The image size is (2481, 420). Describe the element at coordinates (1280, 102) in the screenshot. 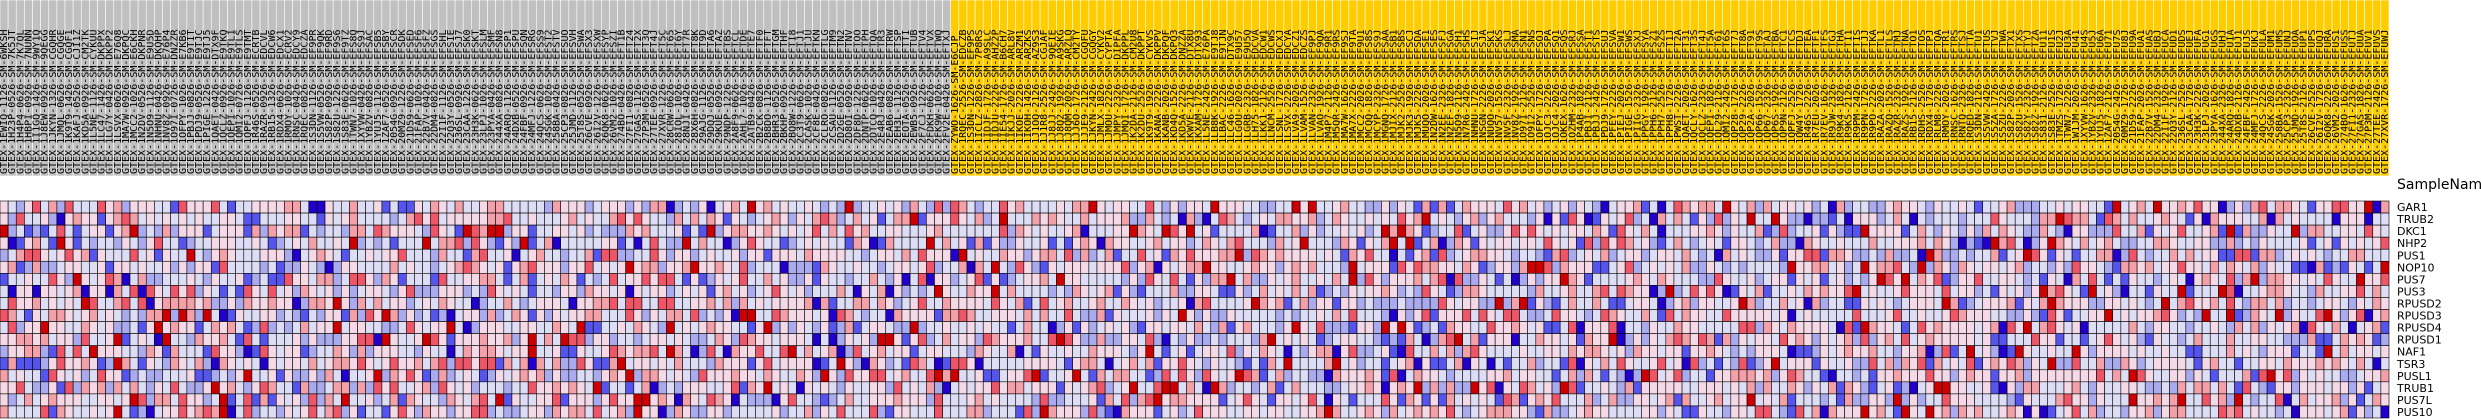

I see `column-label: GTEX-1LSNL-1726-SM-EDCXJ` at that location.